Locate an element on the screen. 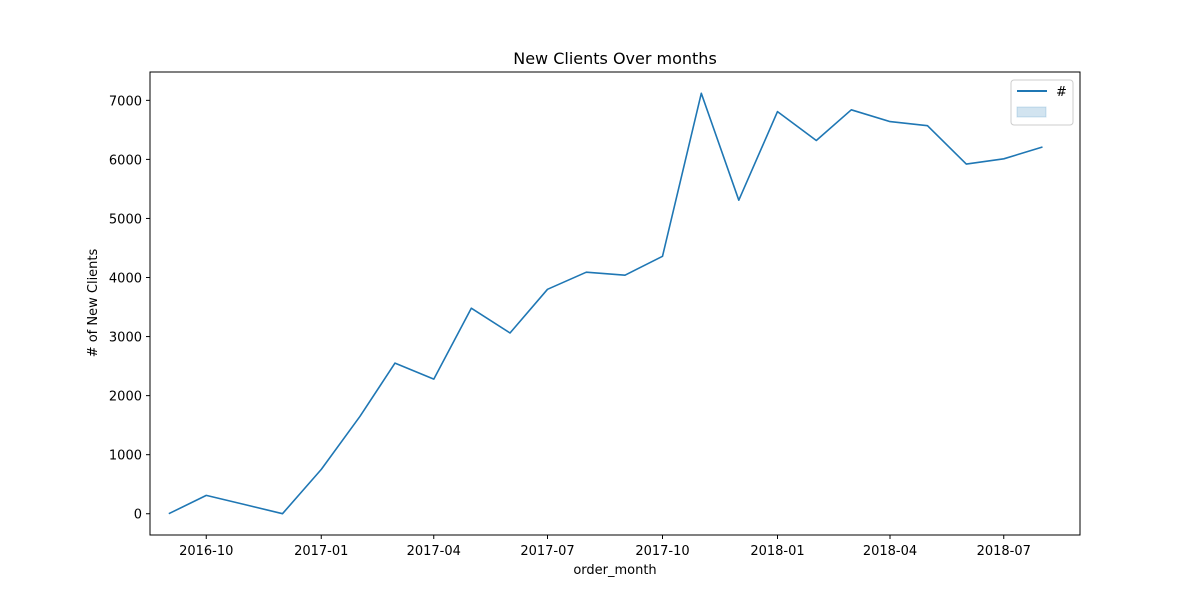  y-tick-label: 0 is located at coordinates (138, 515).